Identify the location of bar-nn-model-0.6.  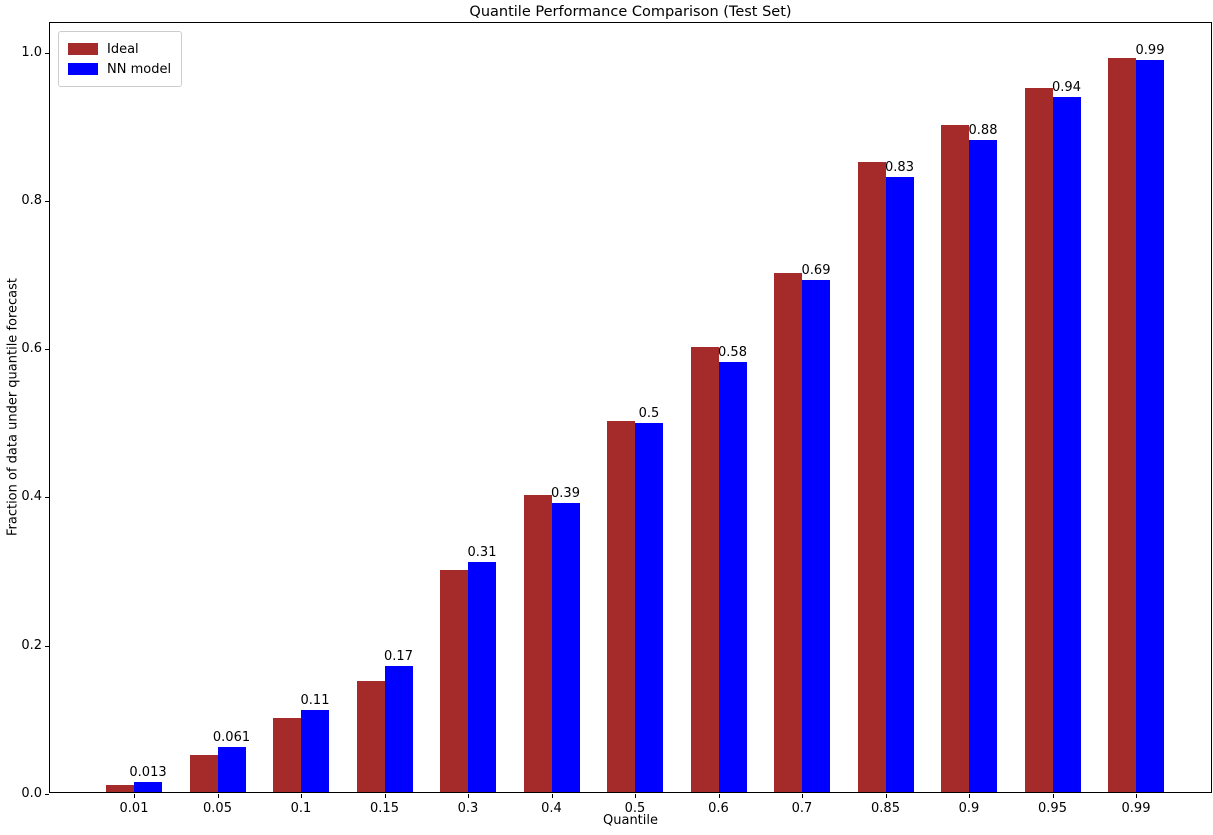
(732, 577).